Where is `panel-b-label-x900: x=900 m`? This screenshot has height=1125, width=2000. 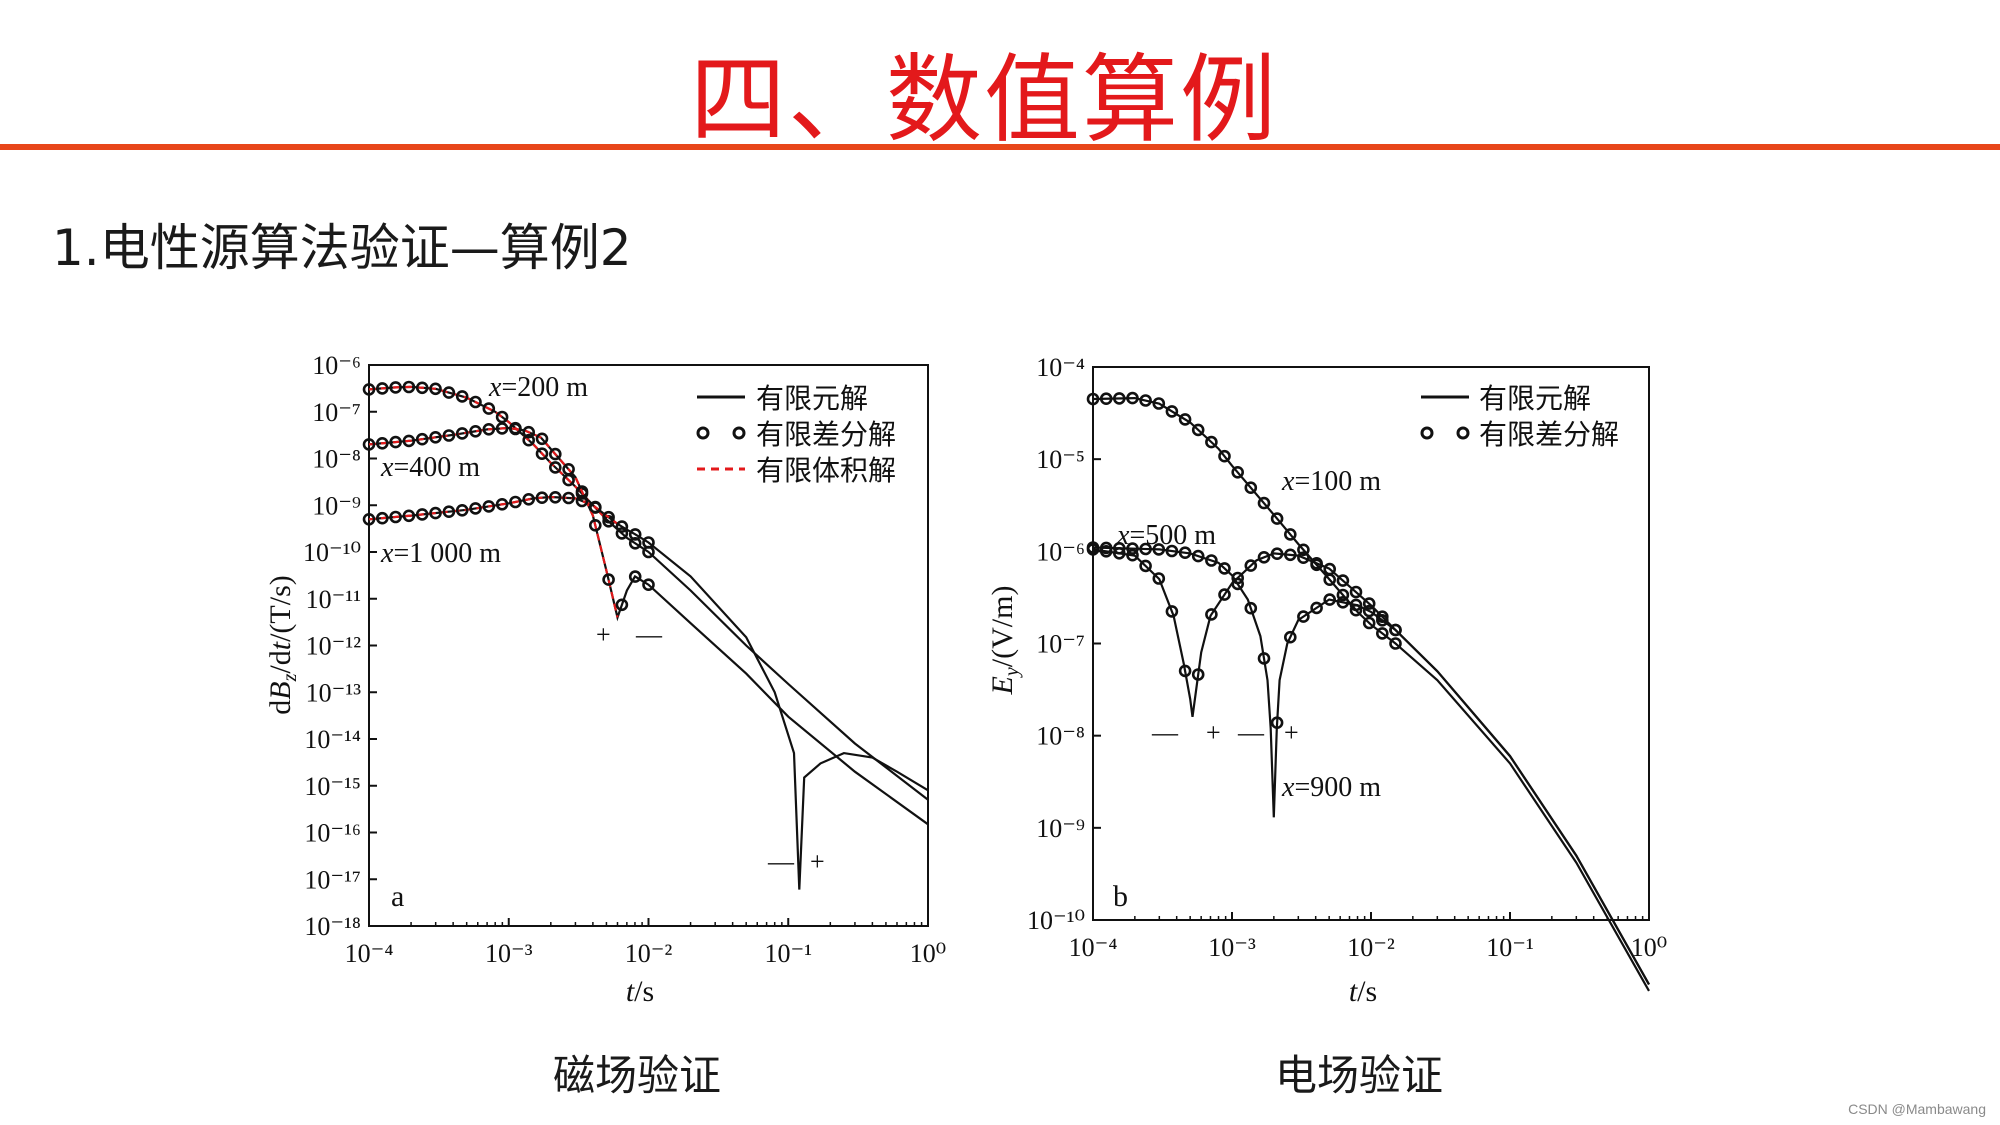 panel-b-label-x900: x=900 m is located at coordinates (1331, 787).